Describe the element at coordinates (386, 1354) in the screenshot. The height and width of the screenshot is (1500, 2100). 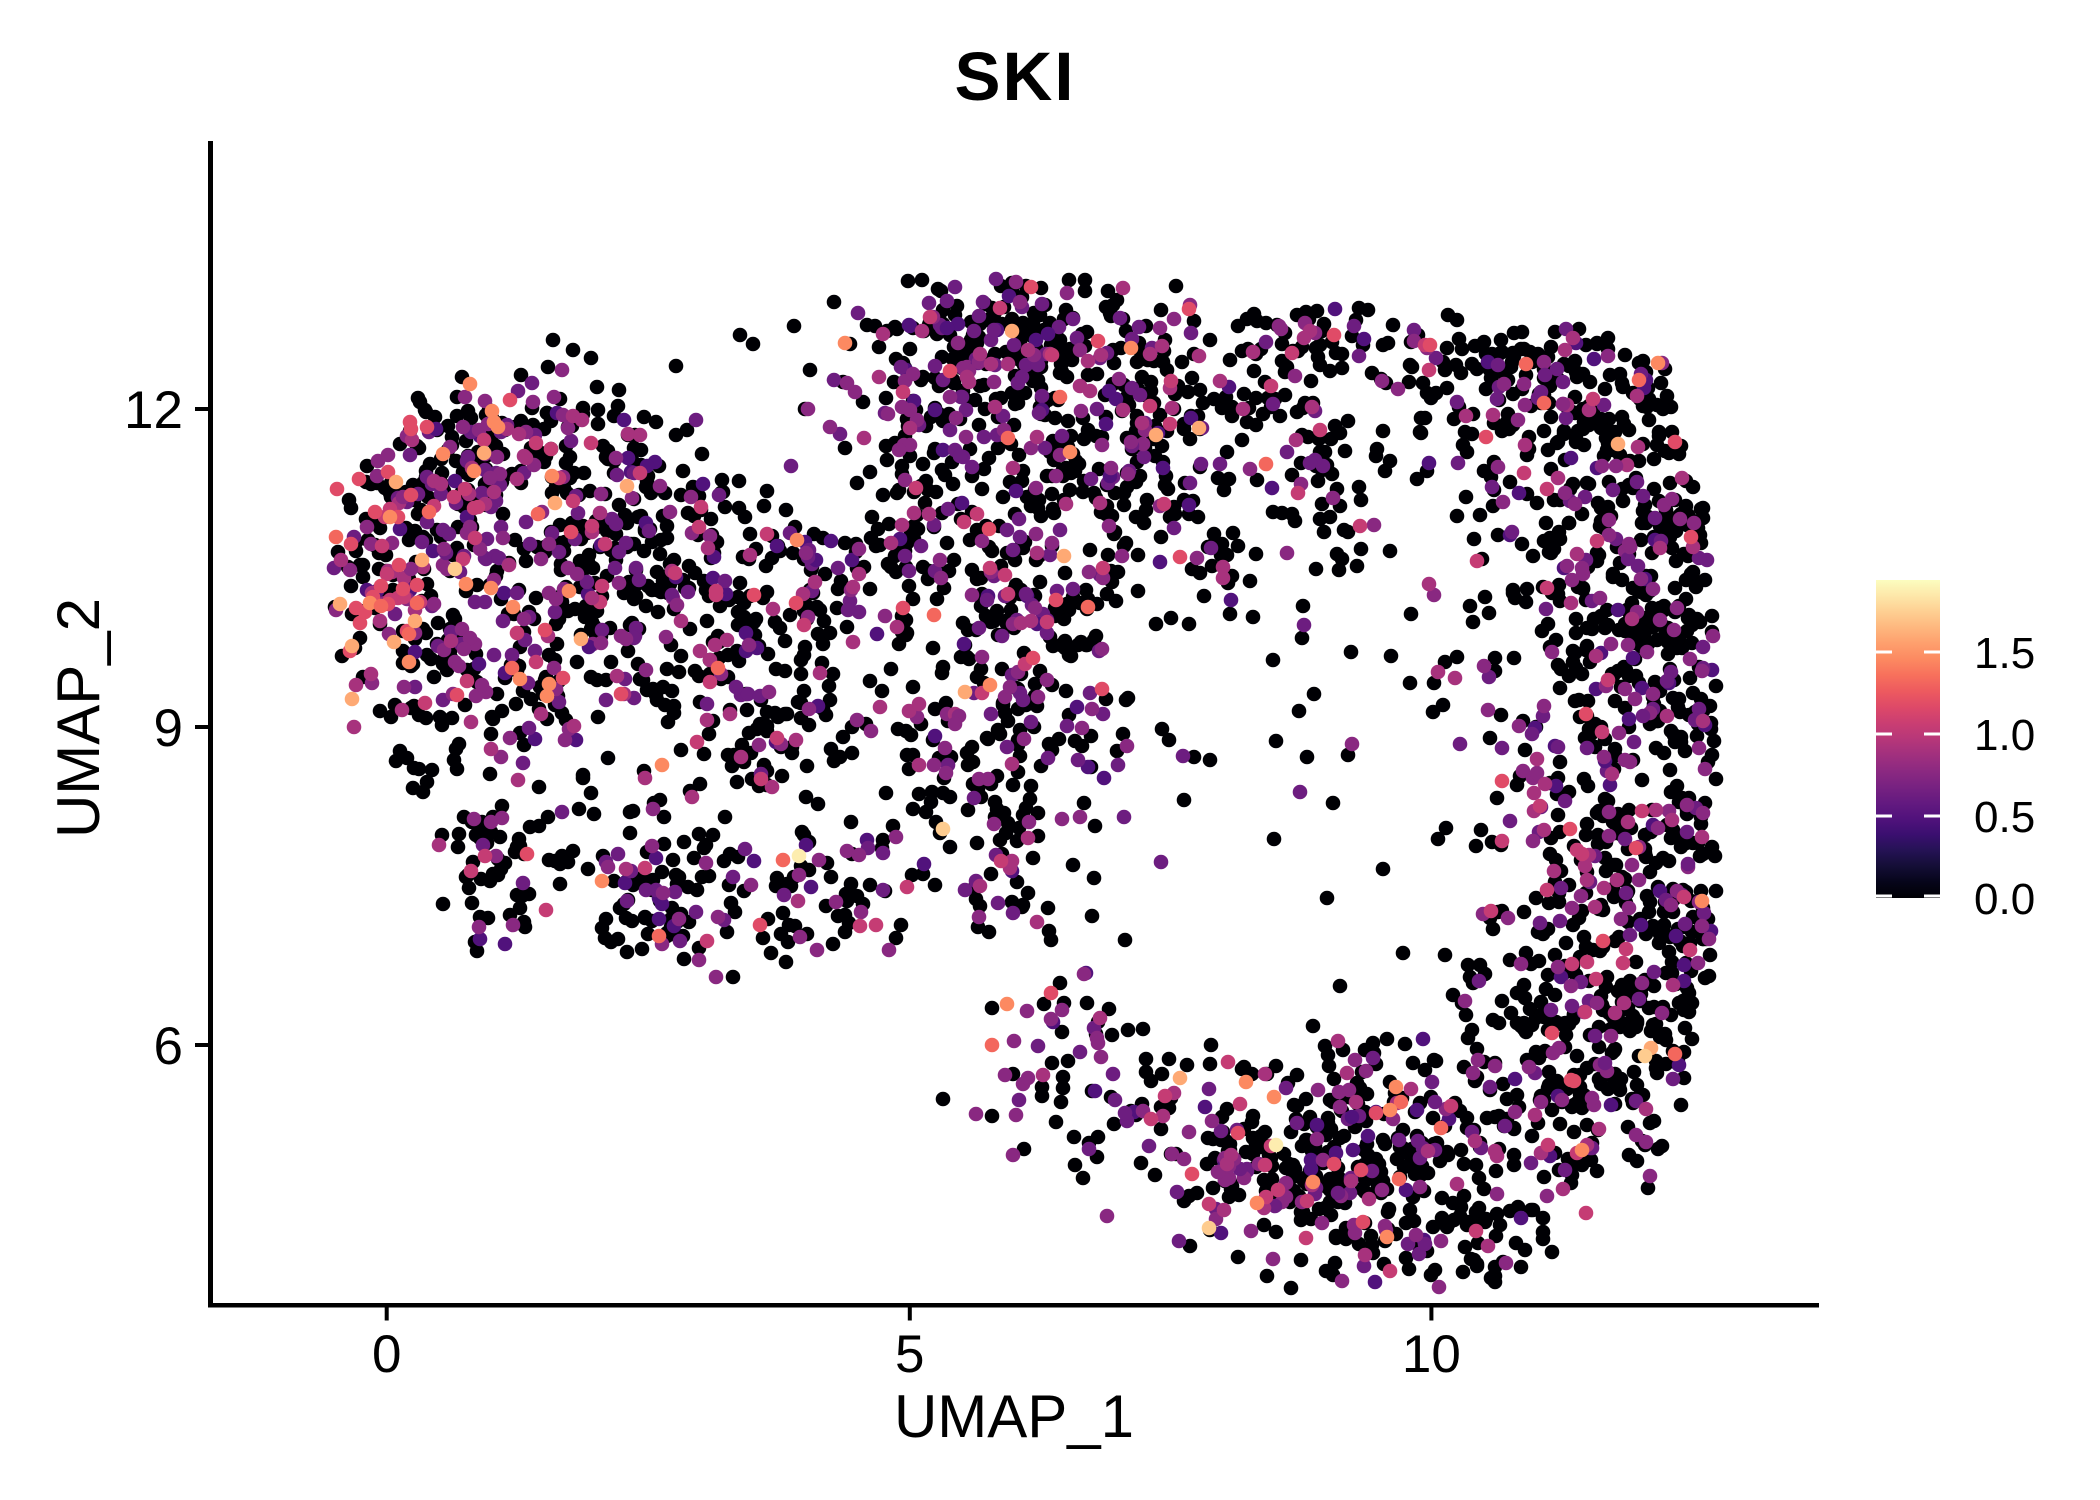
I see `svg-text: 0` at that location.